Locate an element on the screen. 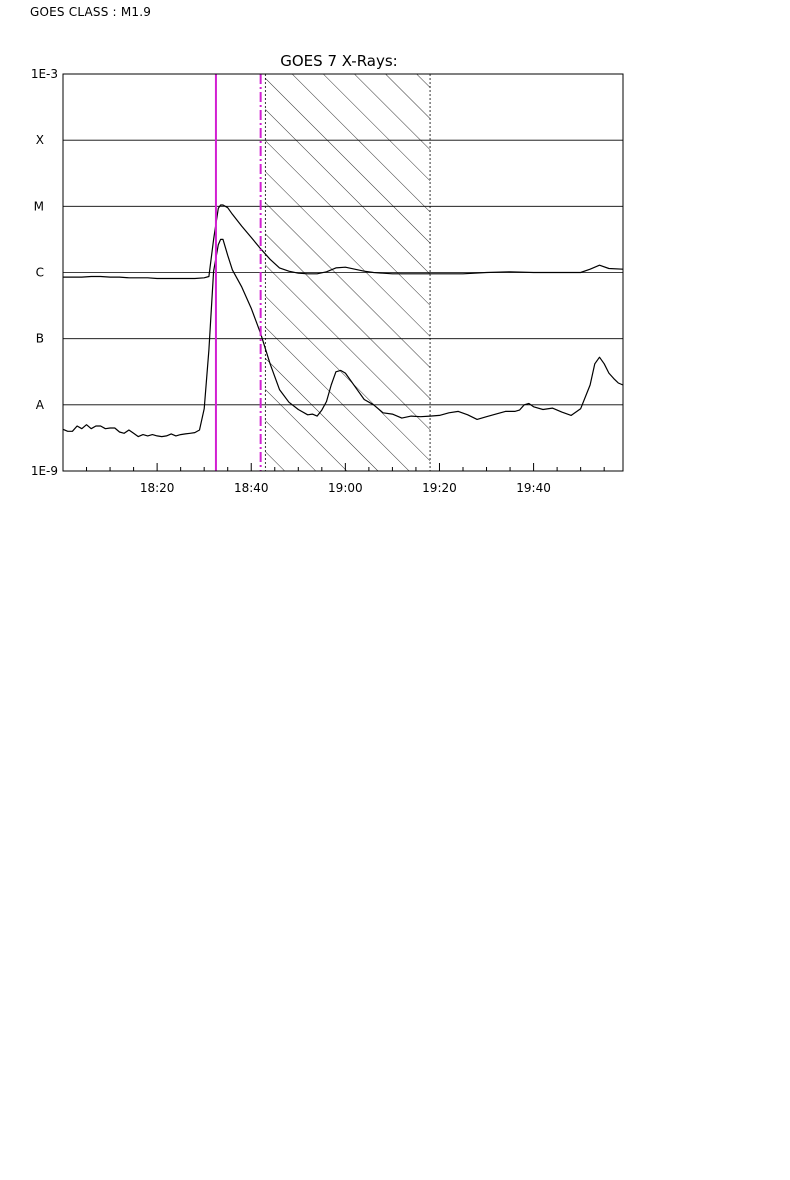 Image resolution: width=790 pixels, height=1180 pixels. x-tick-label: 19:40 is located at coordinates (533, 488).